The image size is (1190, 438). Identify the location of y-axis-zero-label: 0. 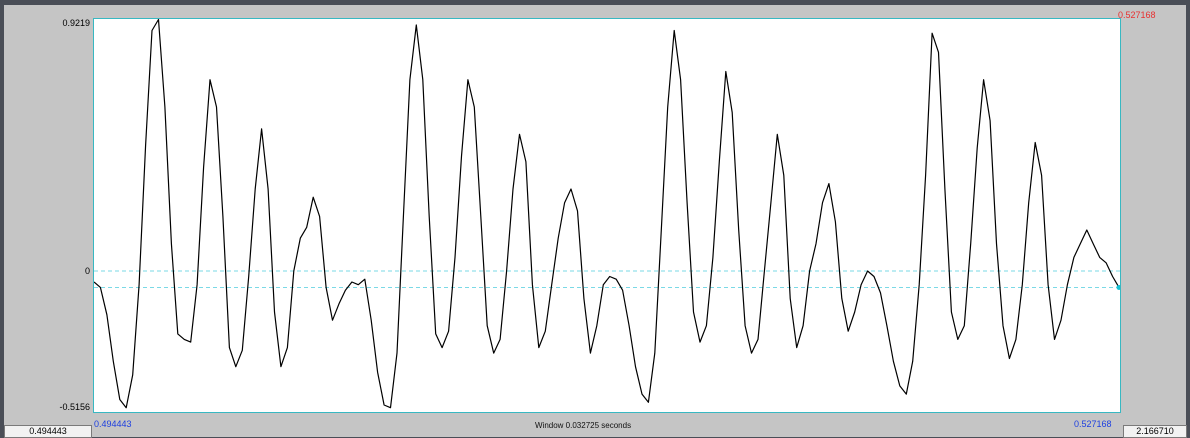
(87, 271).